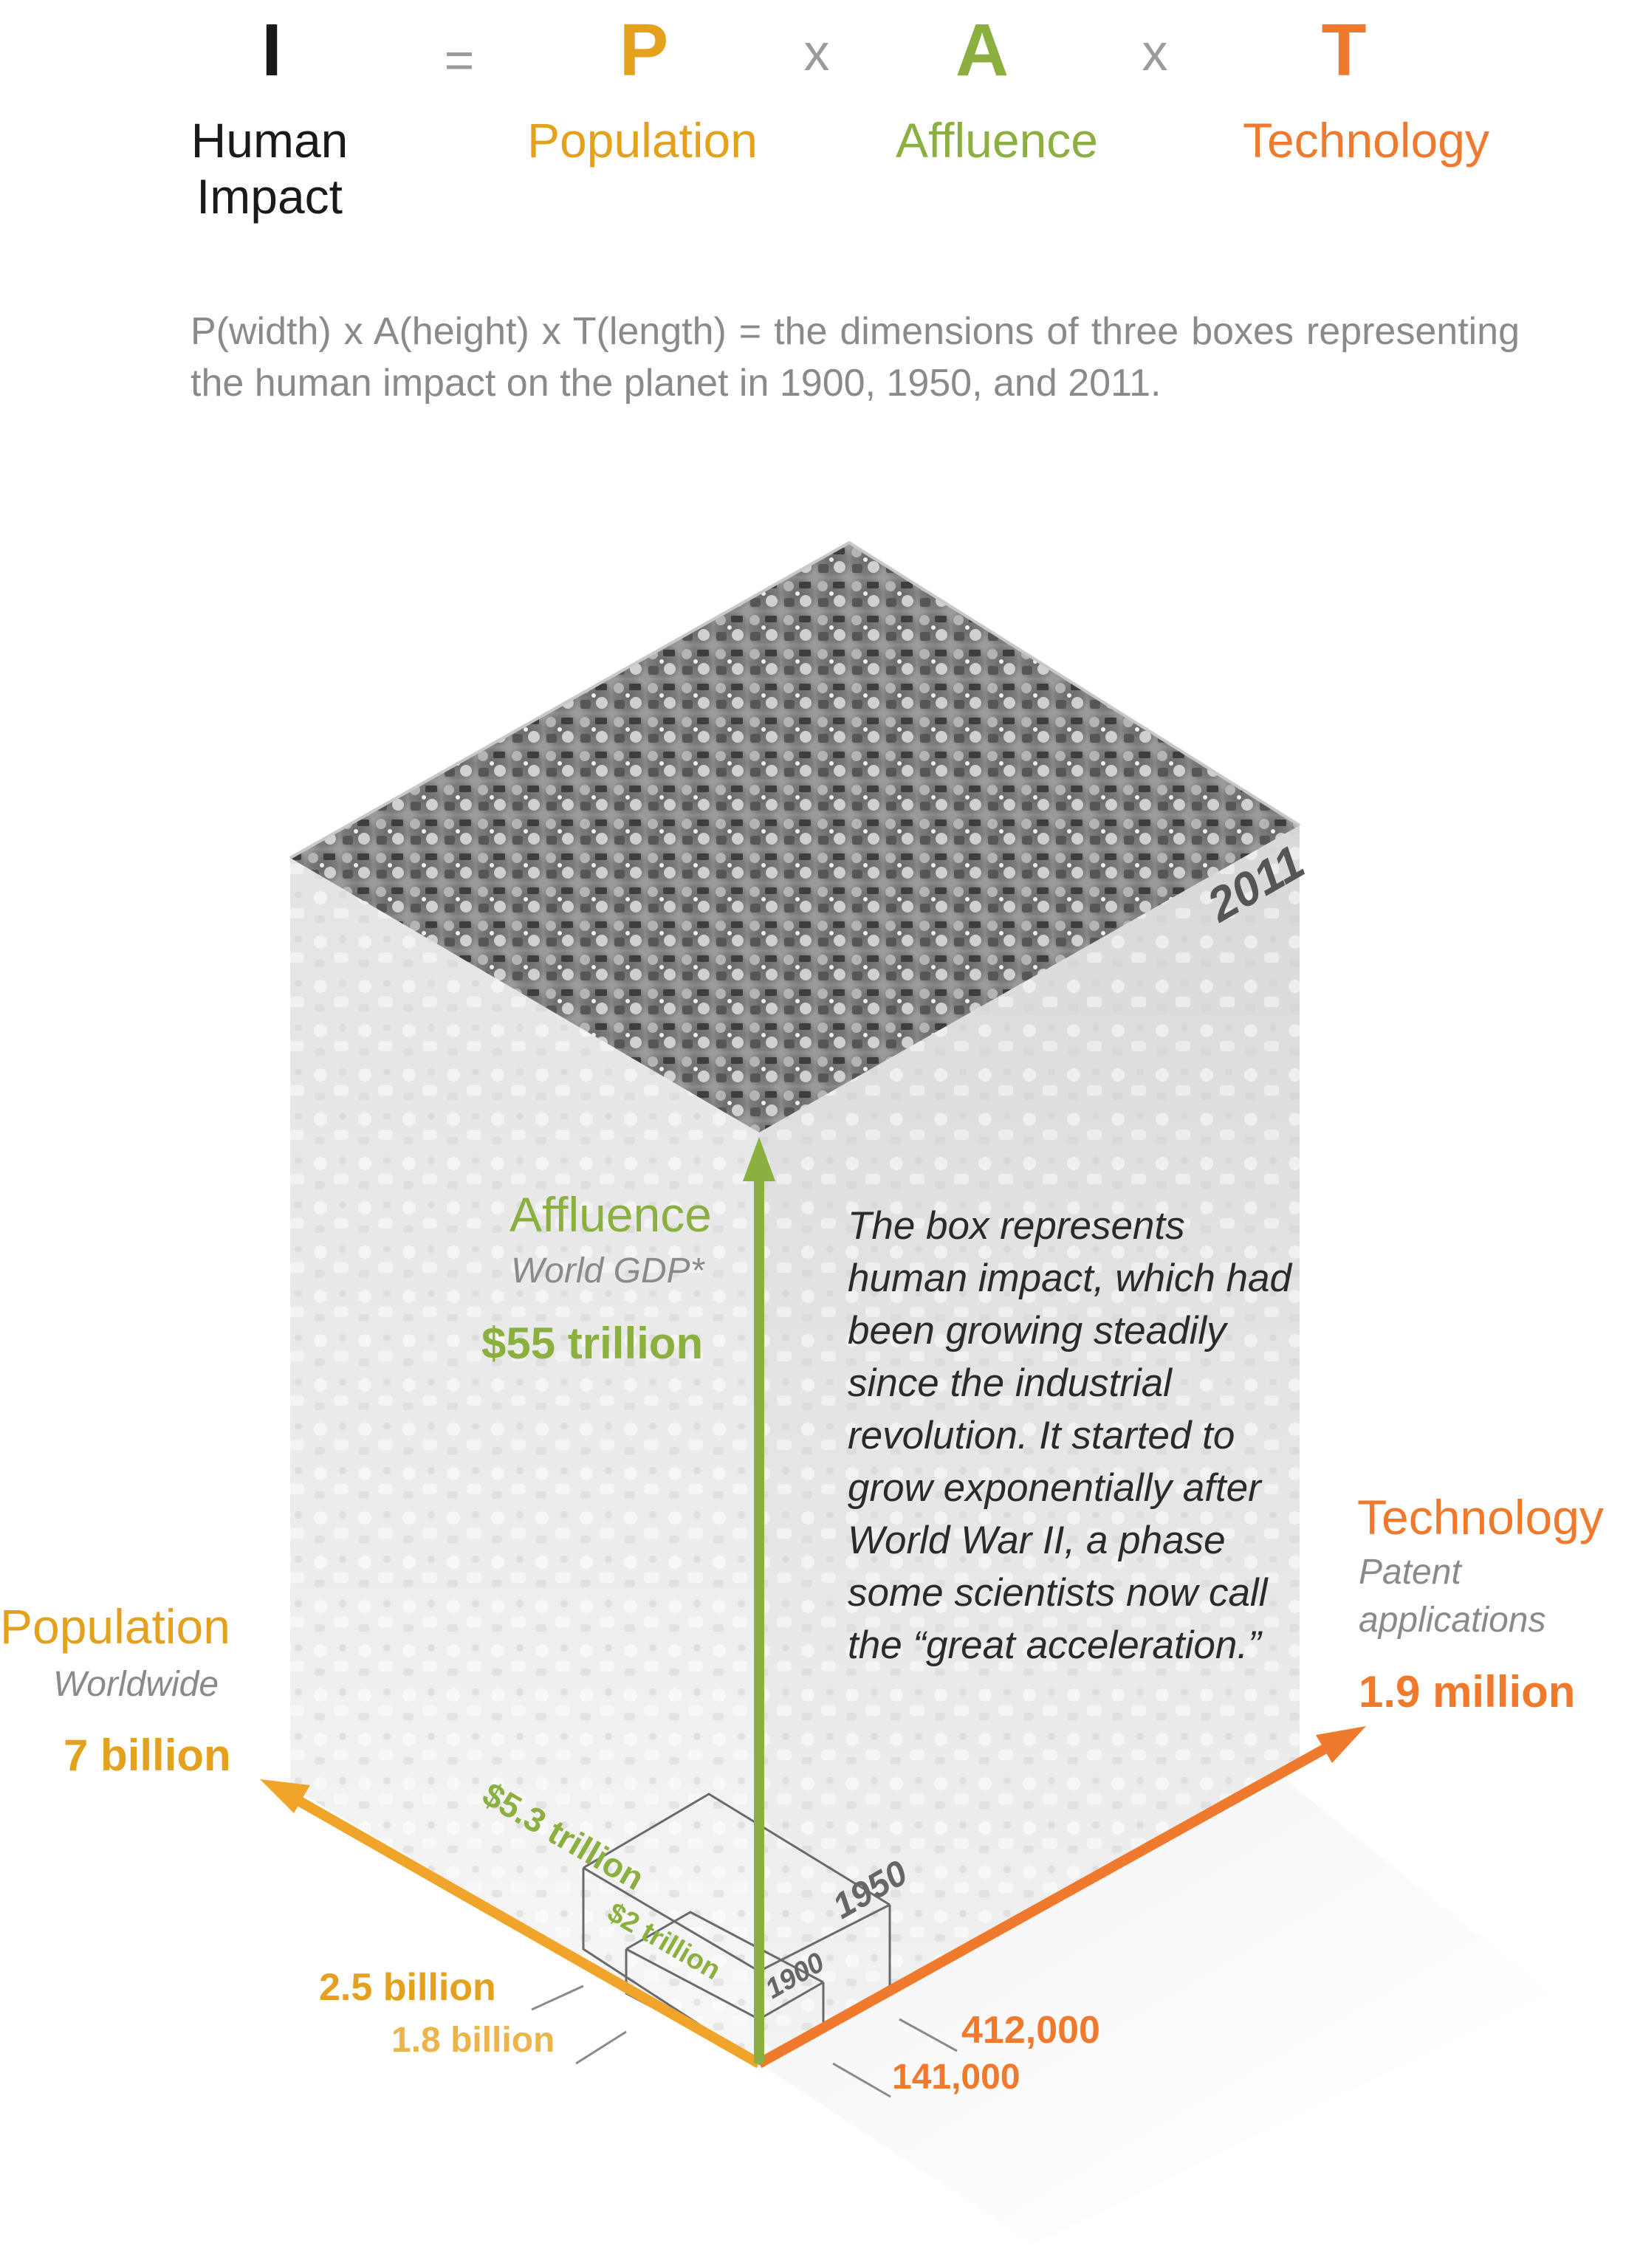 This screenshot has height=2268, width=1640. What do you see at coordinates (1344, 50) in the screenshot?
I see `letter-t: T` at bounding box center [1344, 50].